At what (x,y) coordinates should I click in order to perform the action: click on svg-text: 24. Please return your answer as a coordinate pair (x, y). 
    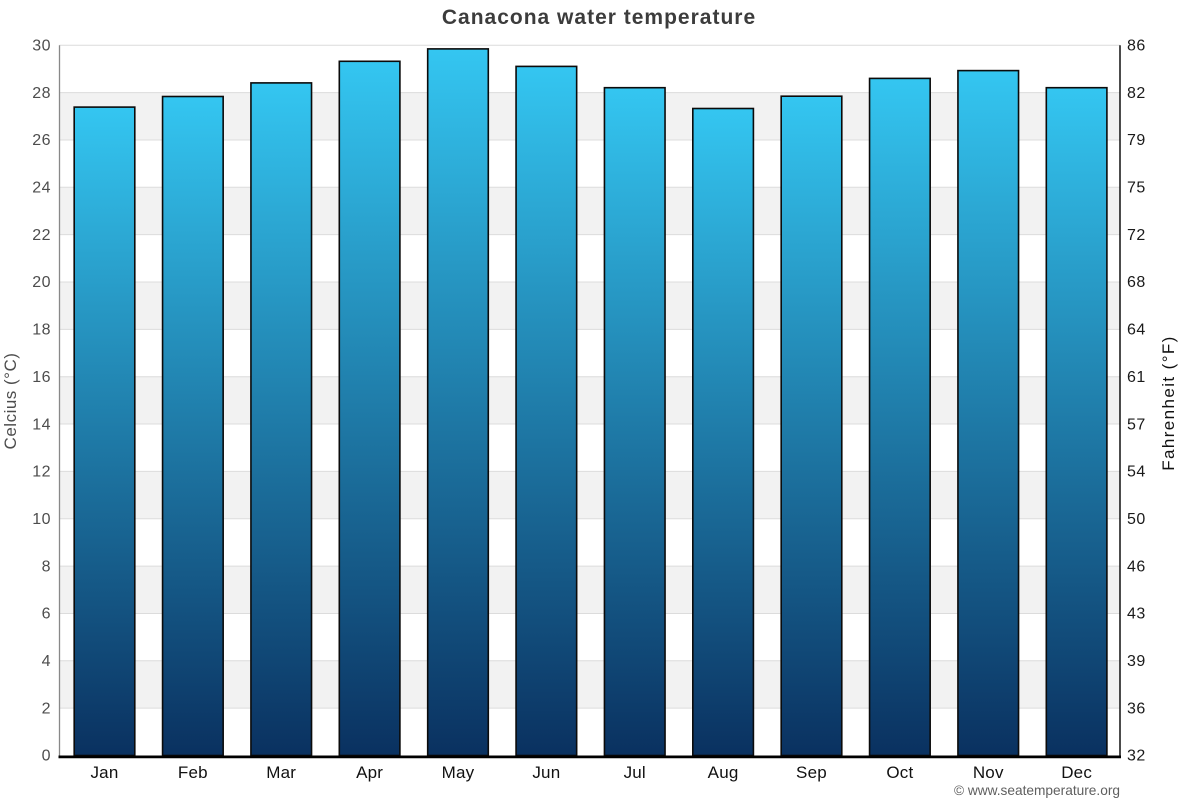
    Looking at the image, I should click on (41, 188).